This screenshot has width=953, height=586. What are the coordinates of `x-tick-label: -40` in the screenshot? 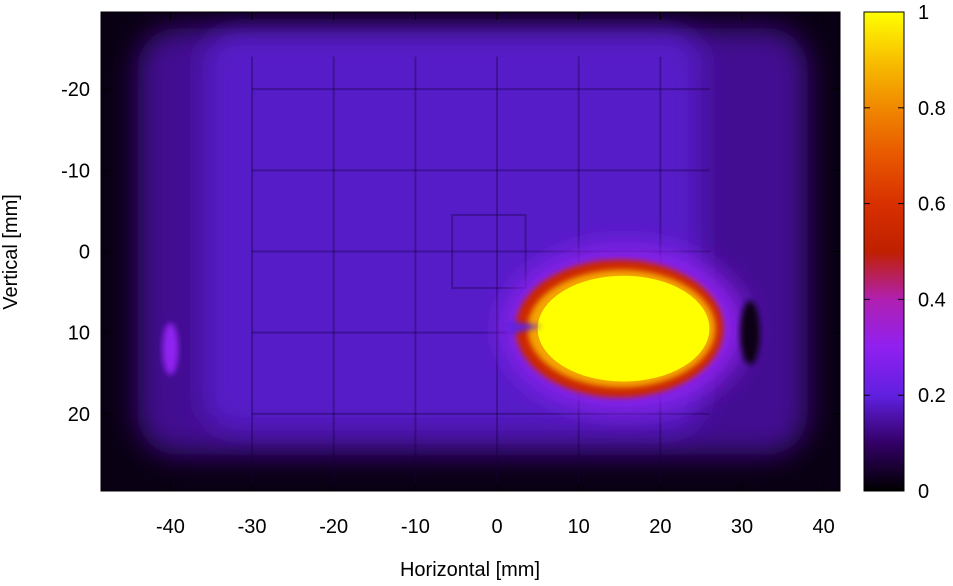 It's located at (170, 527).